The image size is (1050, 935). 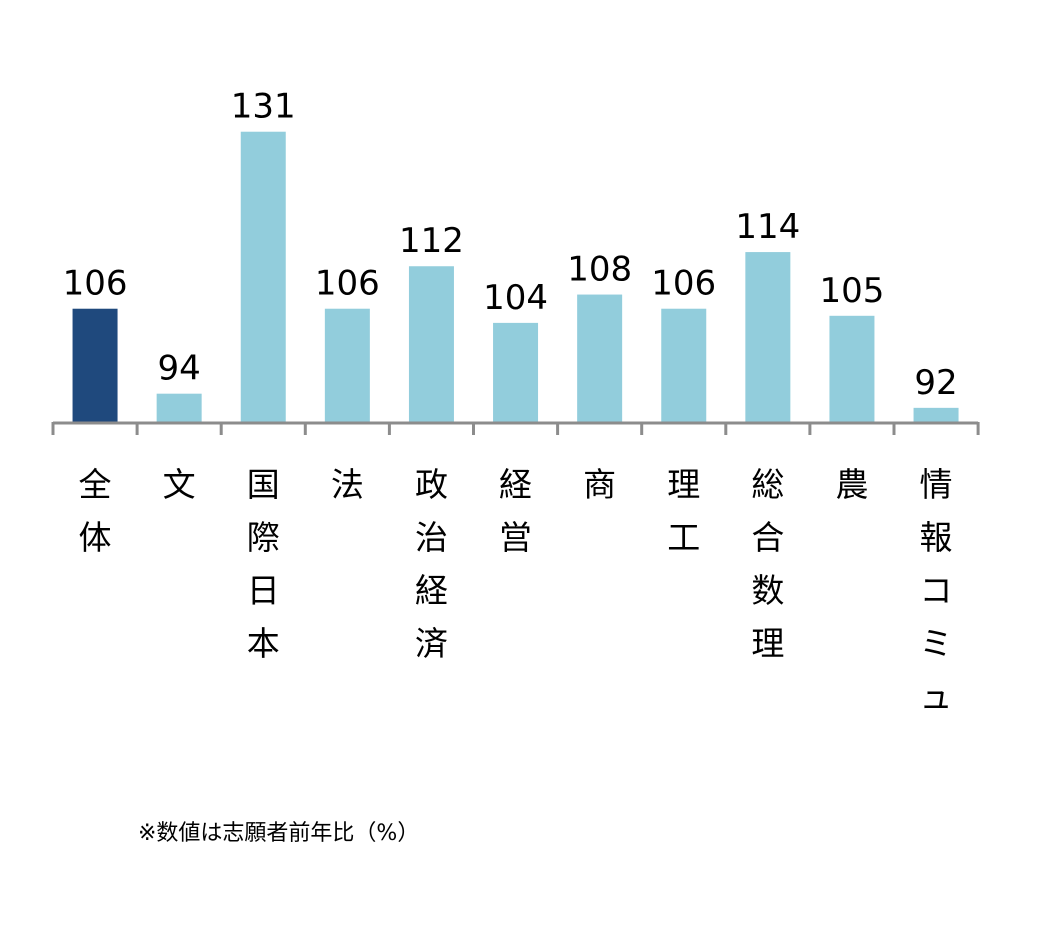 What do you see at coordinates (431, 564) in the screenshot?
I see `category-label-4: 政治経済` at bounding box center [431, 564].